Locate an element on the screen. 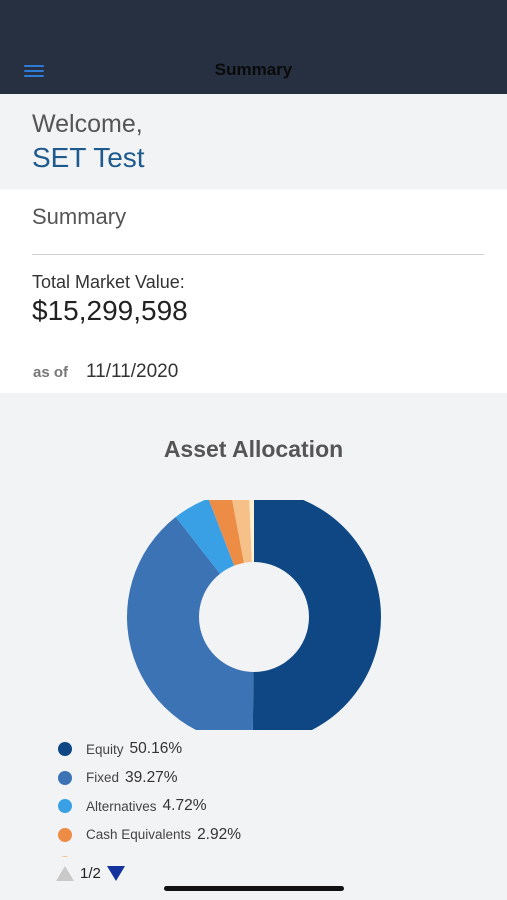  legend-label: Alternatives is located at coordinates (121, 806).